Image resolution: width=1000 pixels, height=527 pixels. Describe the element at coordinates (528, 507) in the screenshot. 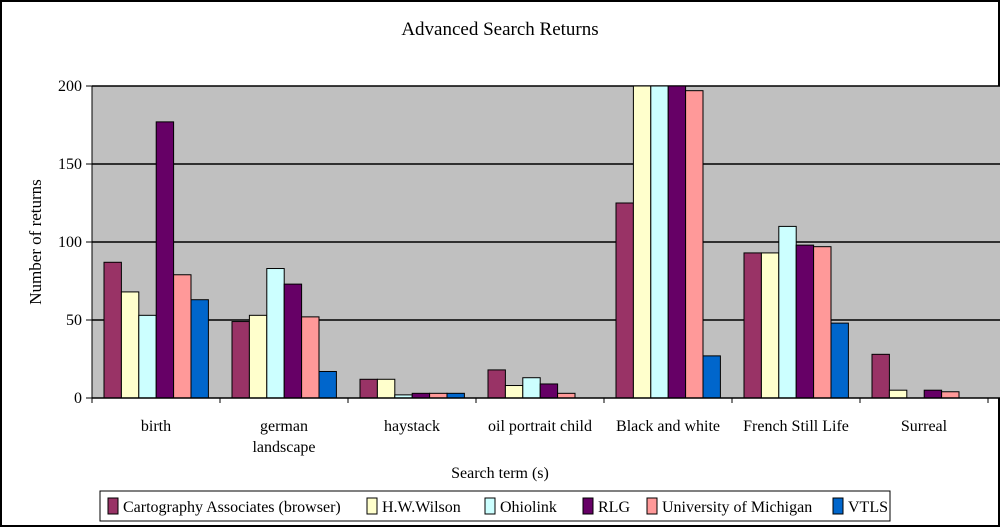

I see `legend-label: Ohiolink` at that location.